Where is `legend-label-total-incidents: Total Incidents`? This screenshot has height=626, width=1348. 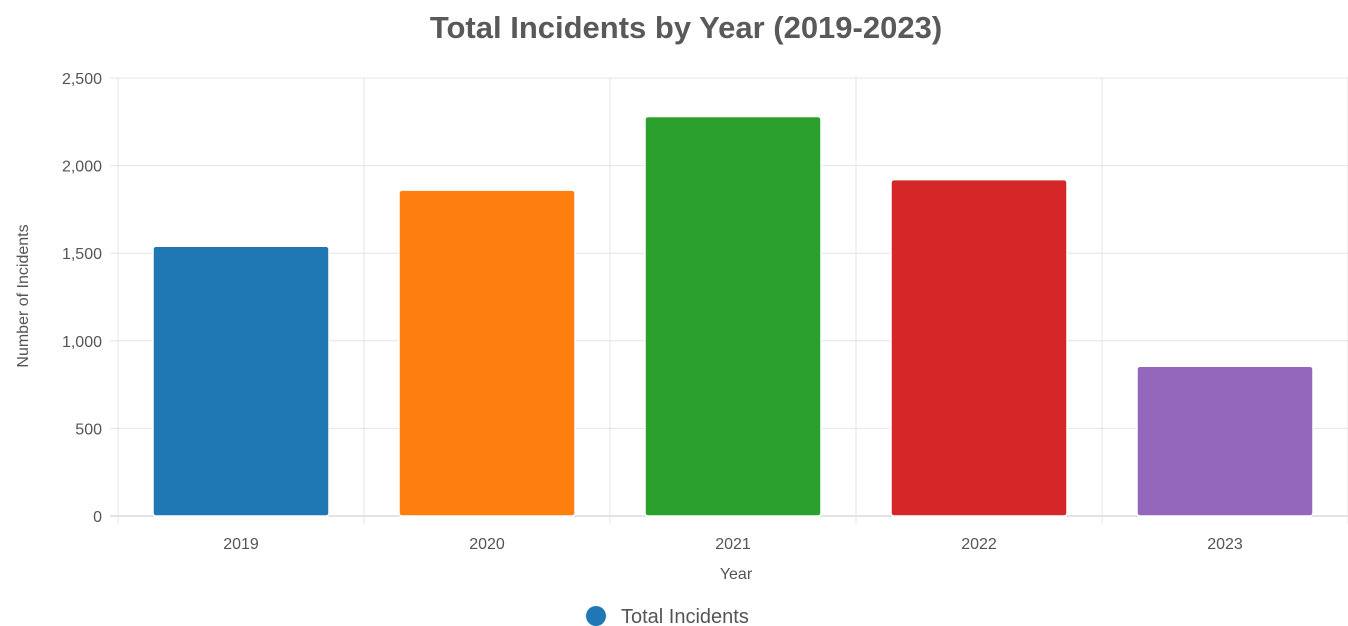
legend-label-total-incidents: Total Incidents is located at coordinates (685, 616).